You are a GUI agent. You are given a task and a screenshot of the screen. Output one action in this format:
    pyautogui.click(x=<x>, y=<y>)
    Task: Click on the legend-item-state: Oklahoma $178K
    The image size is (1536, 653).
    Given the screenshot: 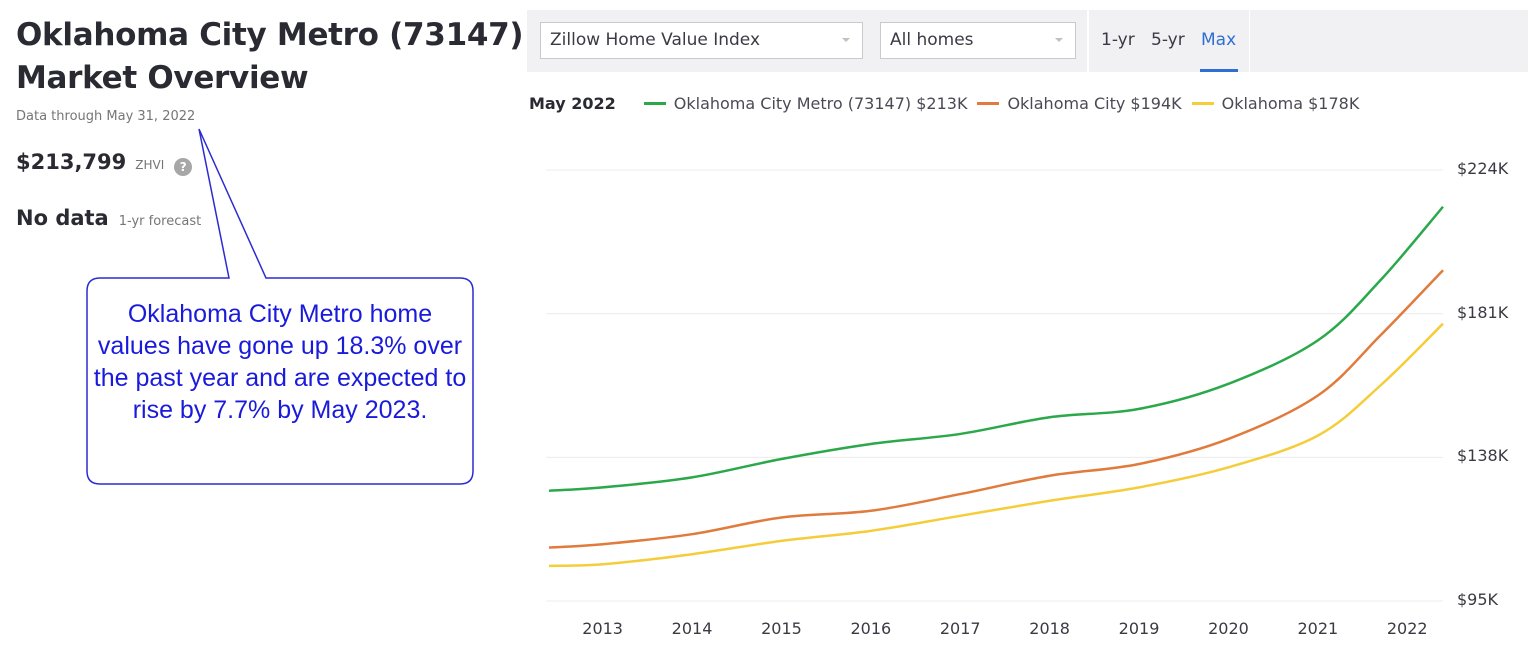 What is the action you would take?
    pyautogui.click(x=1275, y=103)
    